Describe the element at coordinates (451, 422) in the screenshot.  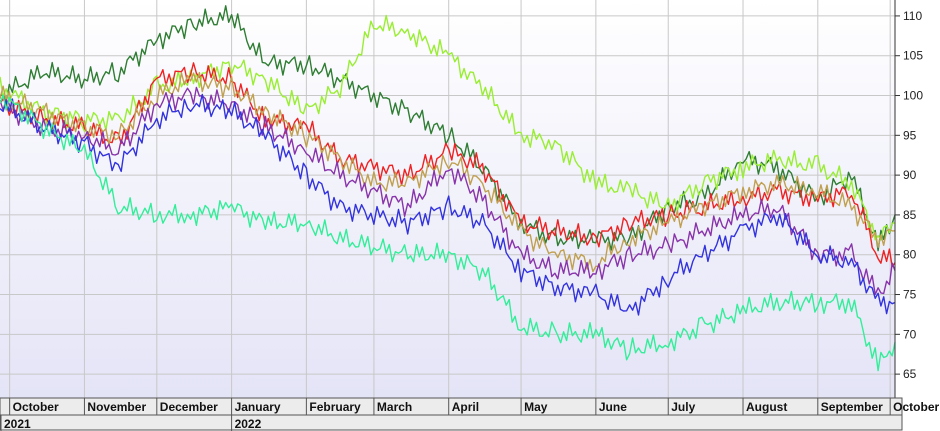
I see `year-band` at that location.